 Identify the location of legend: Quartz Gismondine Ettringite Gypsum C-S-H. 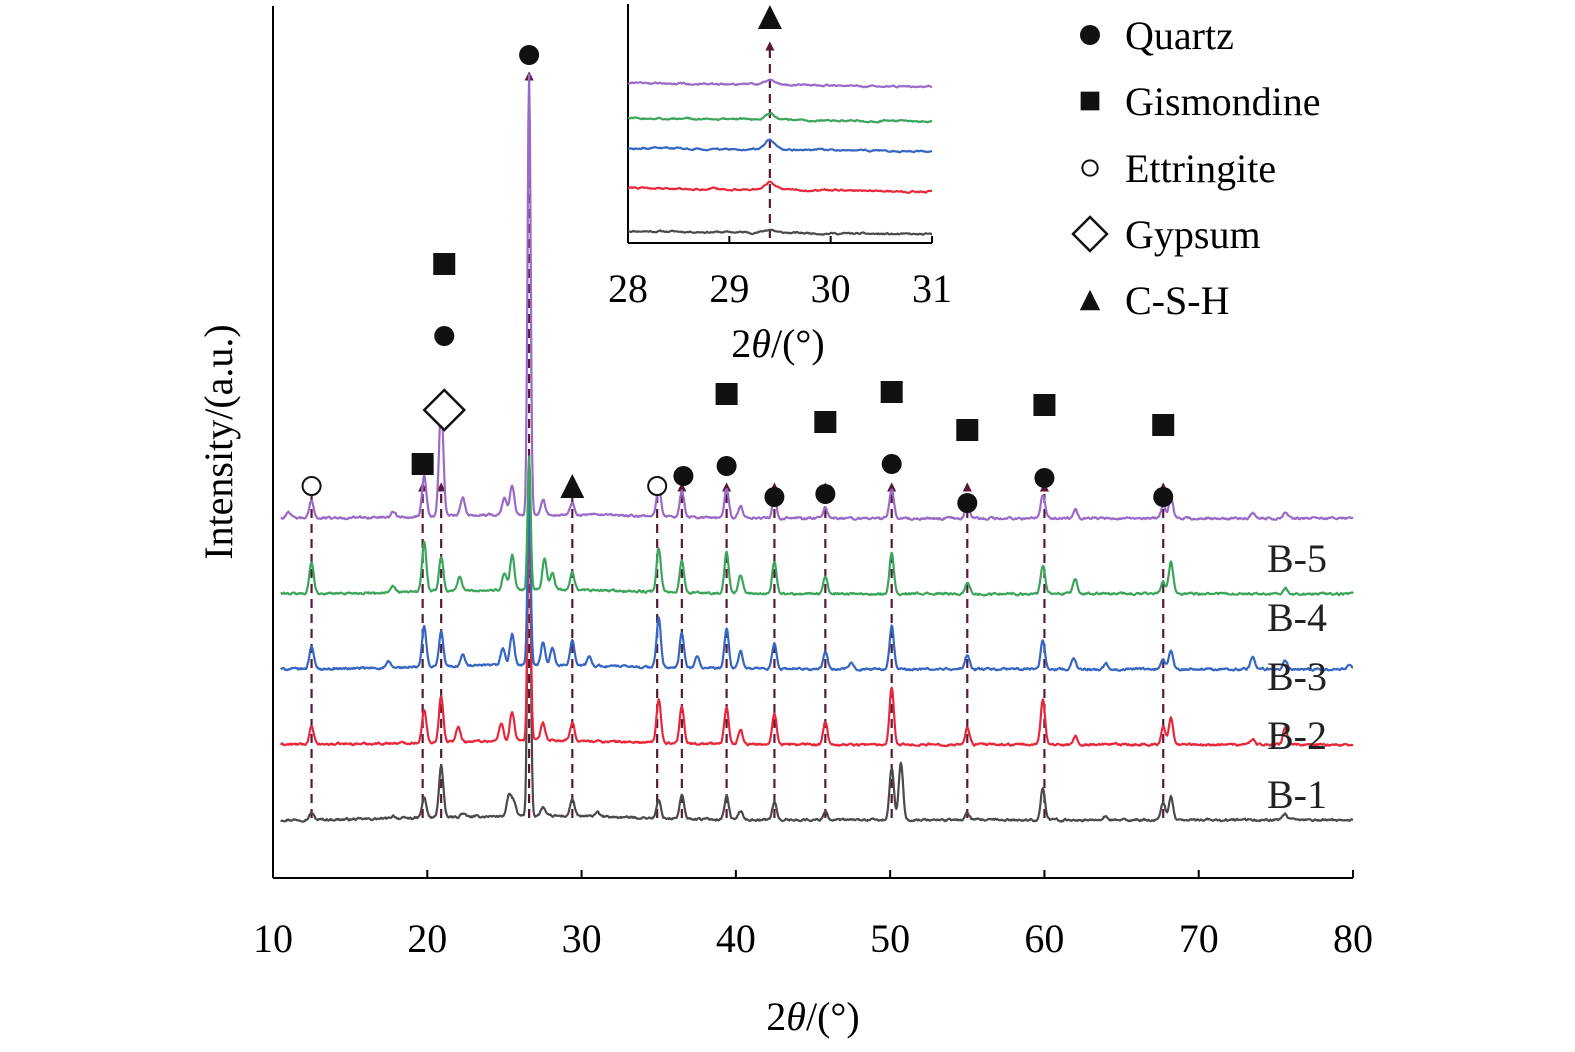
(1196, 168).